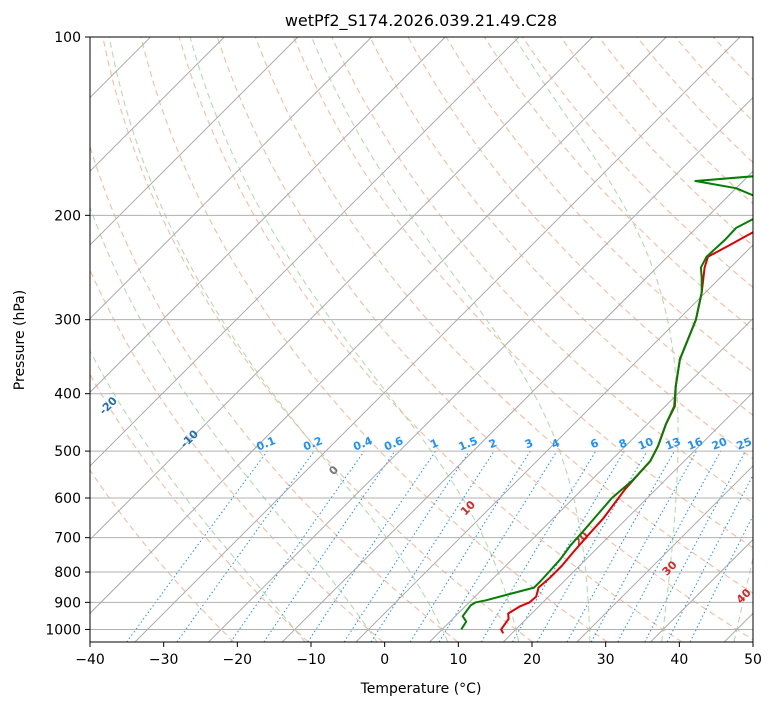 The width and height of the screenshot is (775, 708). Describe the element at coordinates (532, 660) in the screenshot. I see `x-tick-label: 20` at that location.